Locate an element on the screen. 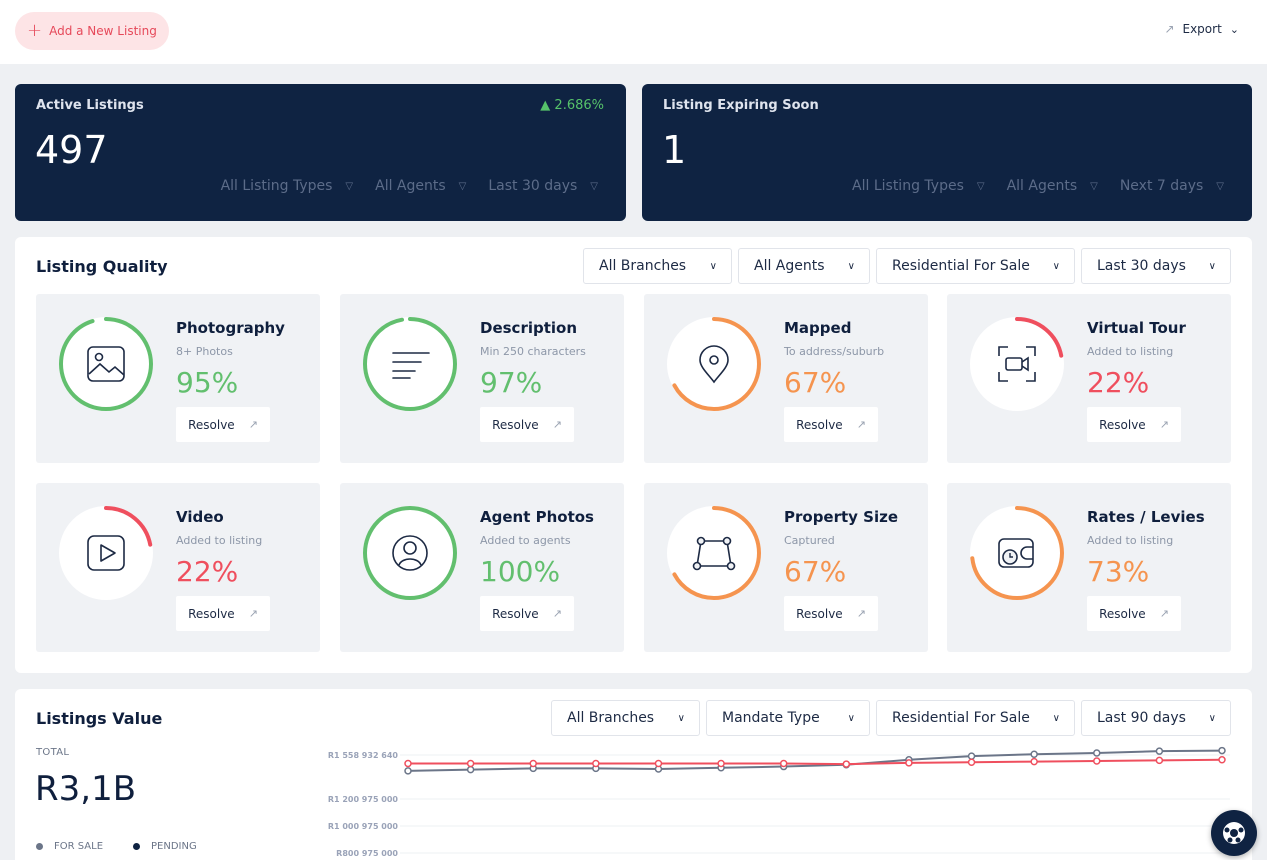  help-widget-button is located at coordinates (1234, 833).